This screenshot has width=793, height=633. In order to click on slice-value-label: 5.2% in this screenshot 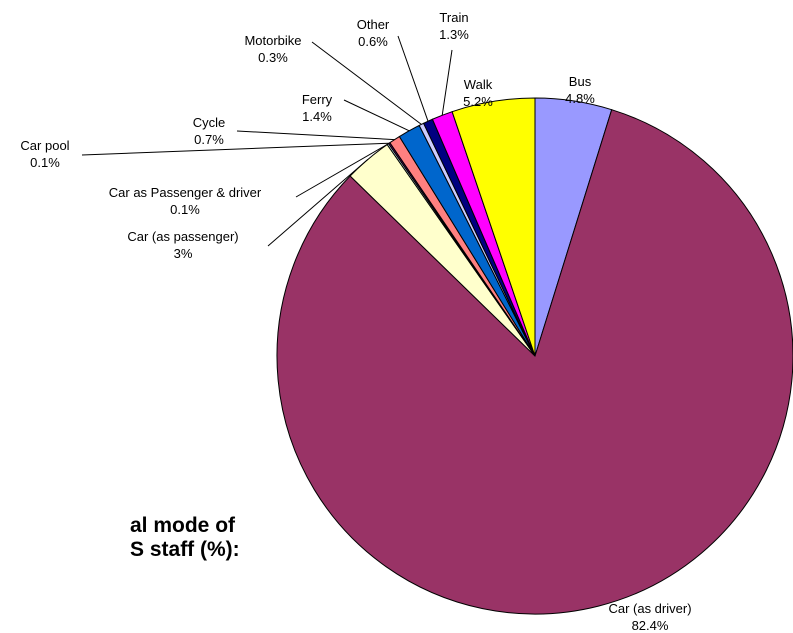, I will do `click(478, 101)`.